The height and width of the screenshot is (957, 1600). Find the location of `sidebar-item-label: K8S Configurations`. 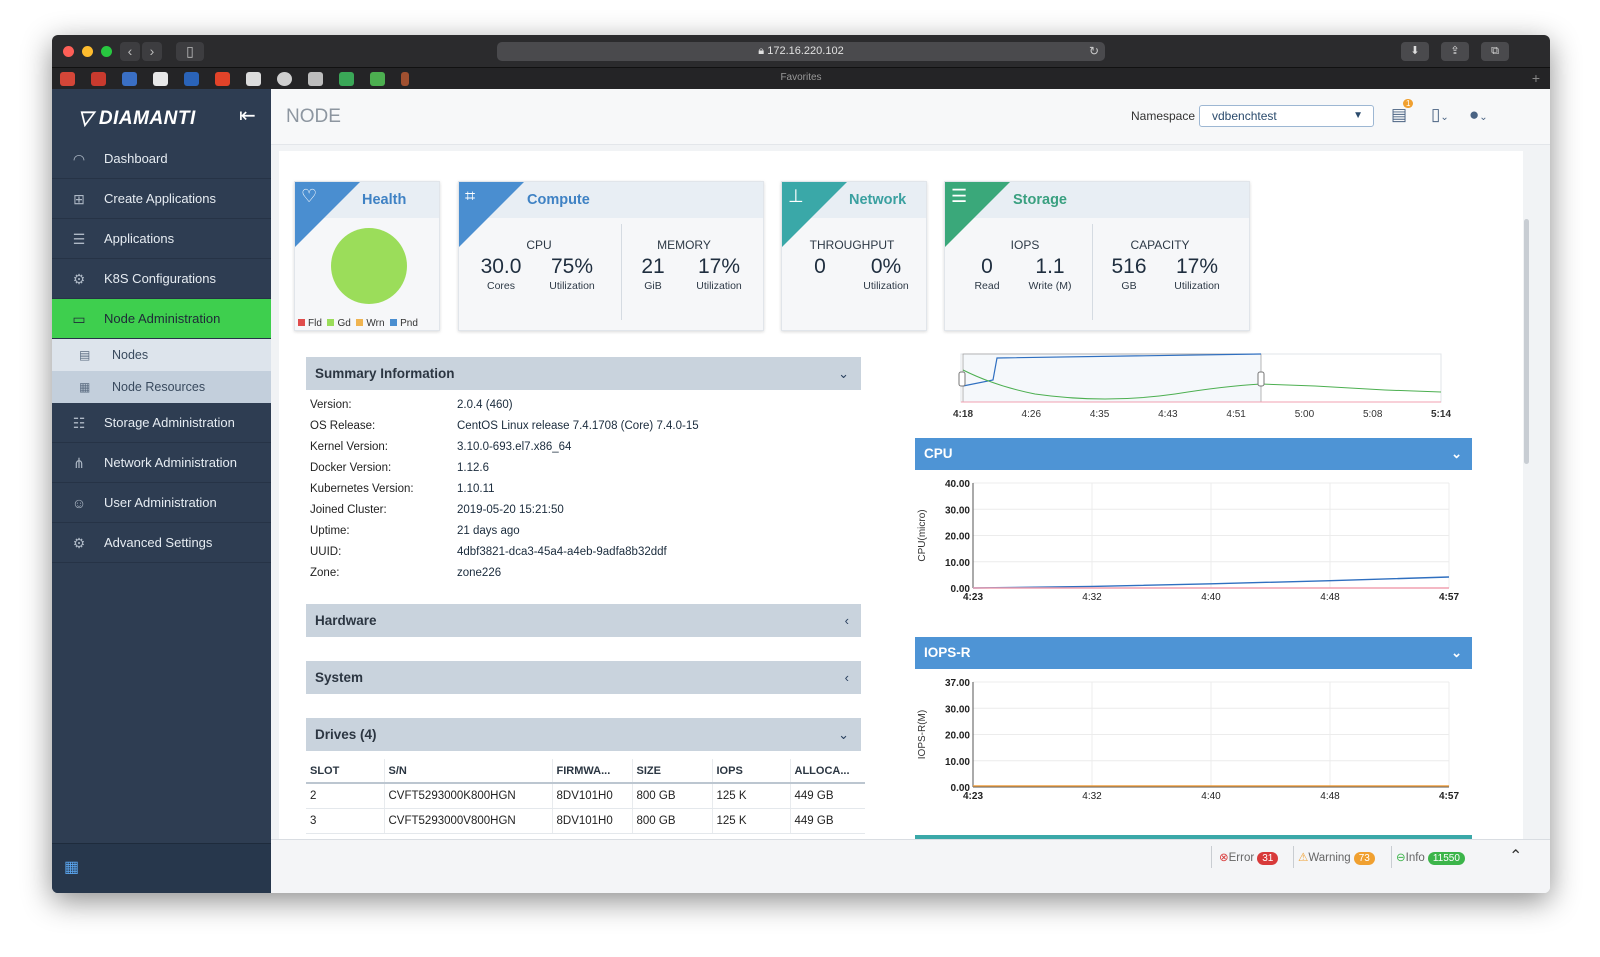

sidebar-item-label: K8S Configurations is located at coordinates (160, 278).